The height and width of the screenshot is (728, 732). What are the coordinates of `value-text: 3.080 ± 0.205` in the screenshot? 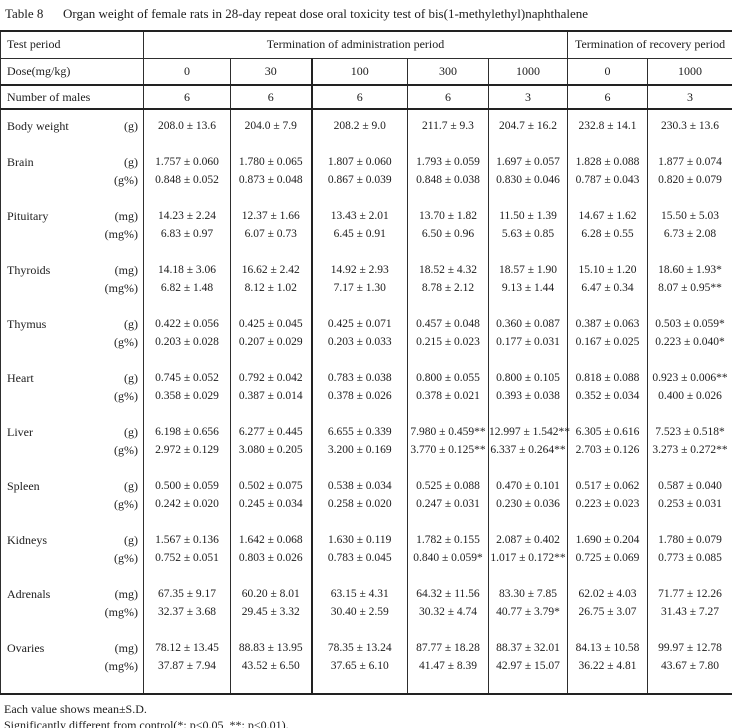 It's located at (270, 450).